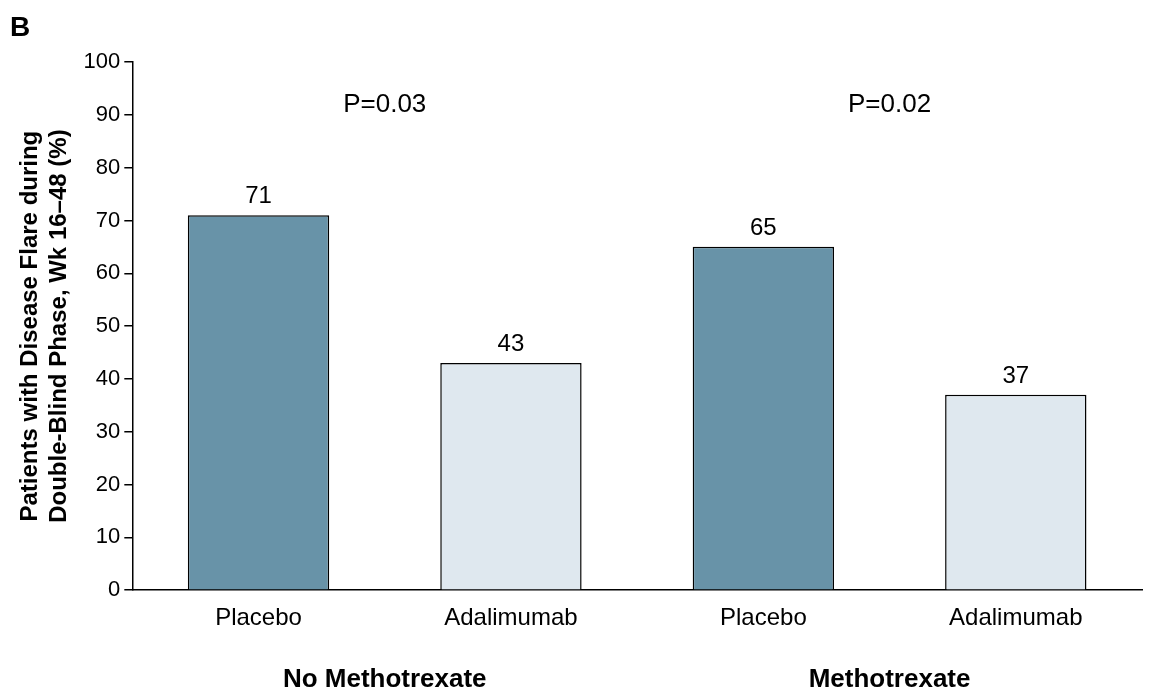  Describe the element at coordinates (384, 678) in the screenshot. I see `text: No Methotrexate` at that location.